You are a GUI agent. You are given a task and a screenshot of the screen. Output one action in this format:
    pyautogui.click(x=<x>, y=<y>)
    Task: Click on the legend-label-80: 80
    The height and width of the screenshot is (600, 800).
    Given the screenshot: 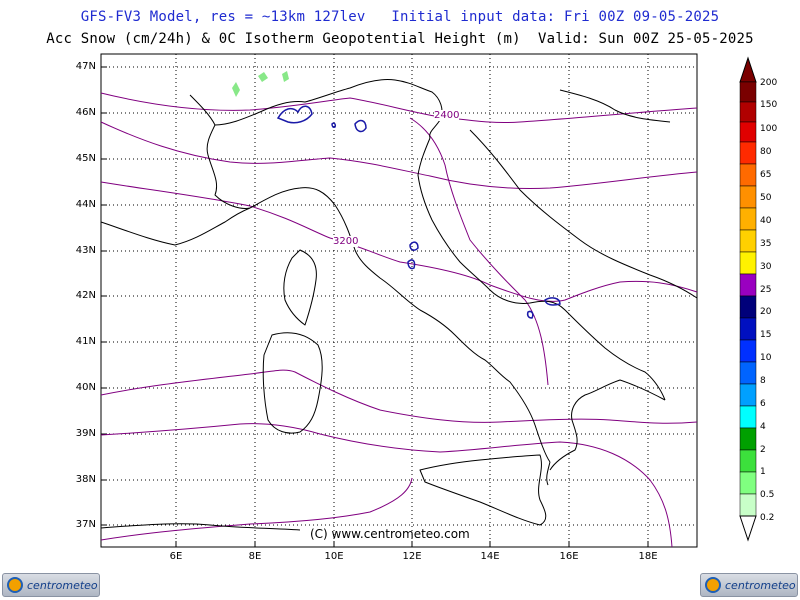 What is the action you would take?
    pyautogui.click(x=766, y=152)
    